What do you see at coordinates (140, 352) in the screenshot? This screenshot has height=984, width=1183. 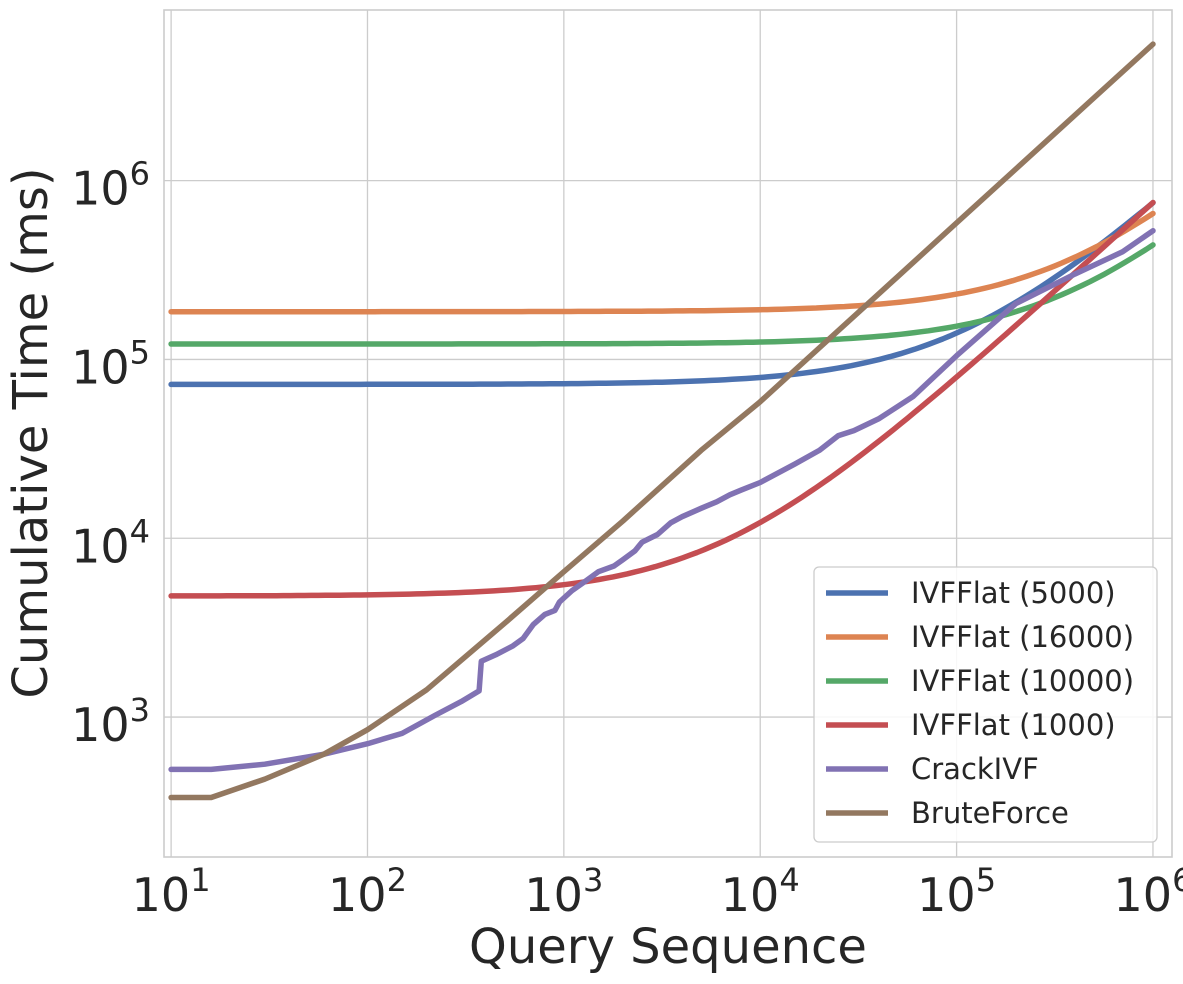 I see `y-tick-exponent: 5` at bounding box center [140, 352].